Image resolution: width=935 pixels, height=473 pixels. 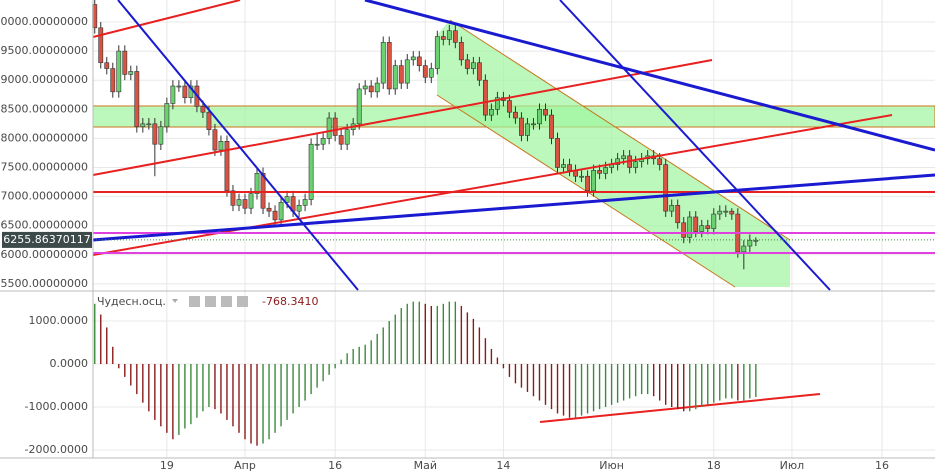 What do you see at coordinates (131, 301) in the screenshot?
I see `oscillator-title: Чудесн.осц.` at bounding box center [131, 301].